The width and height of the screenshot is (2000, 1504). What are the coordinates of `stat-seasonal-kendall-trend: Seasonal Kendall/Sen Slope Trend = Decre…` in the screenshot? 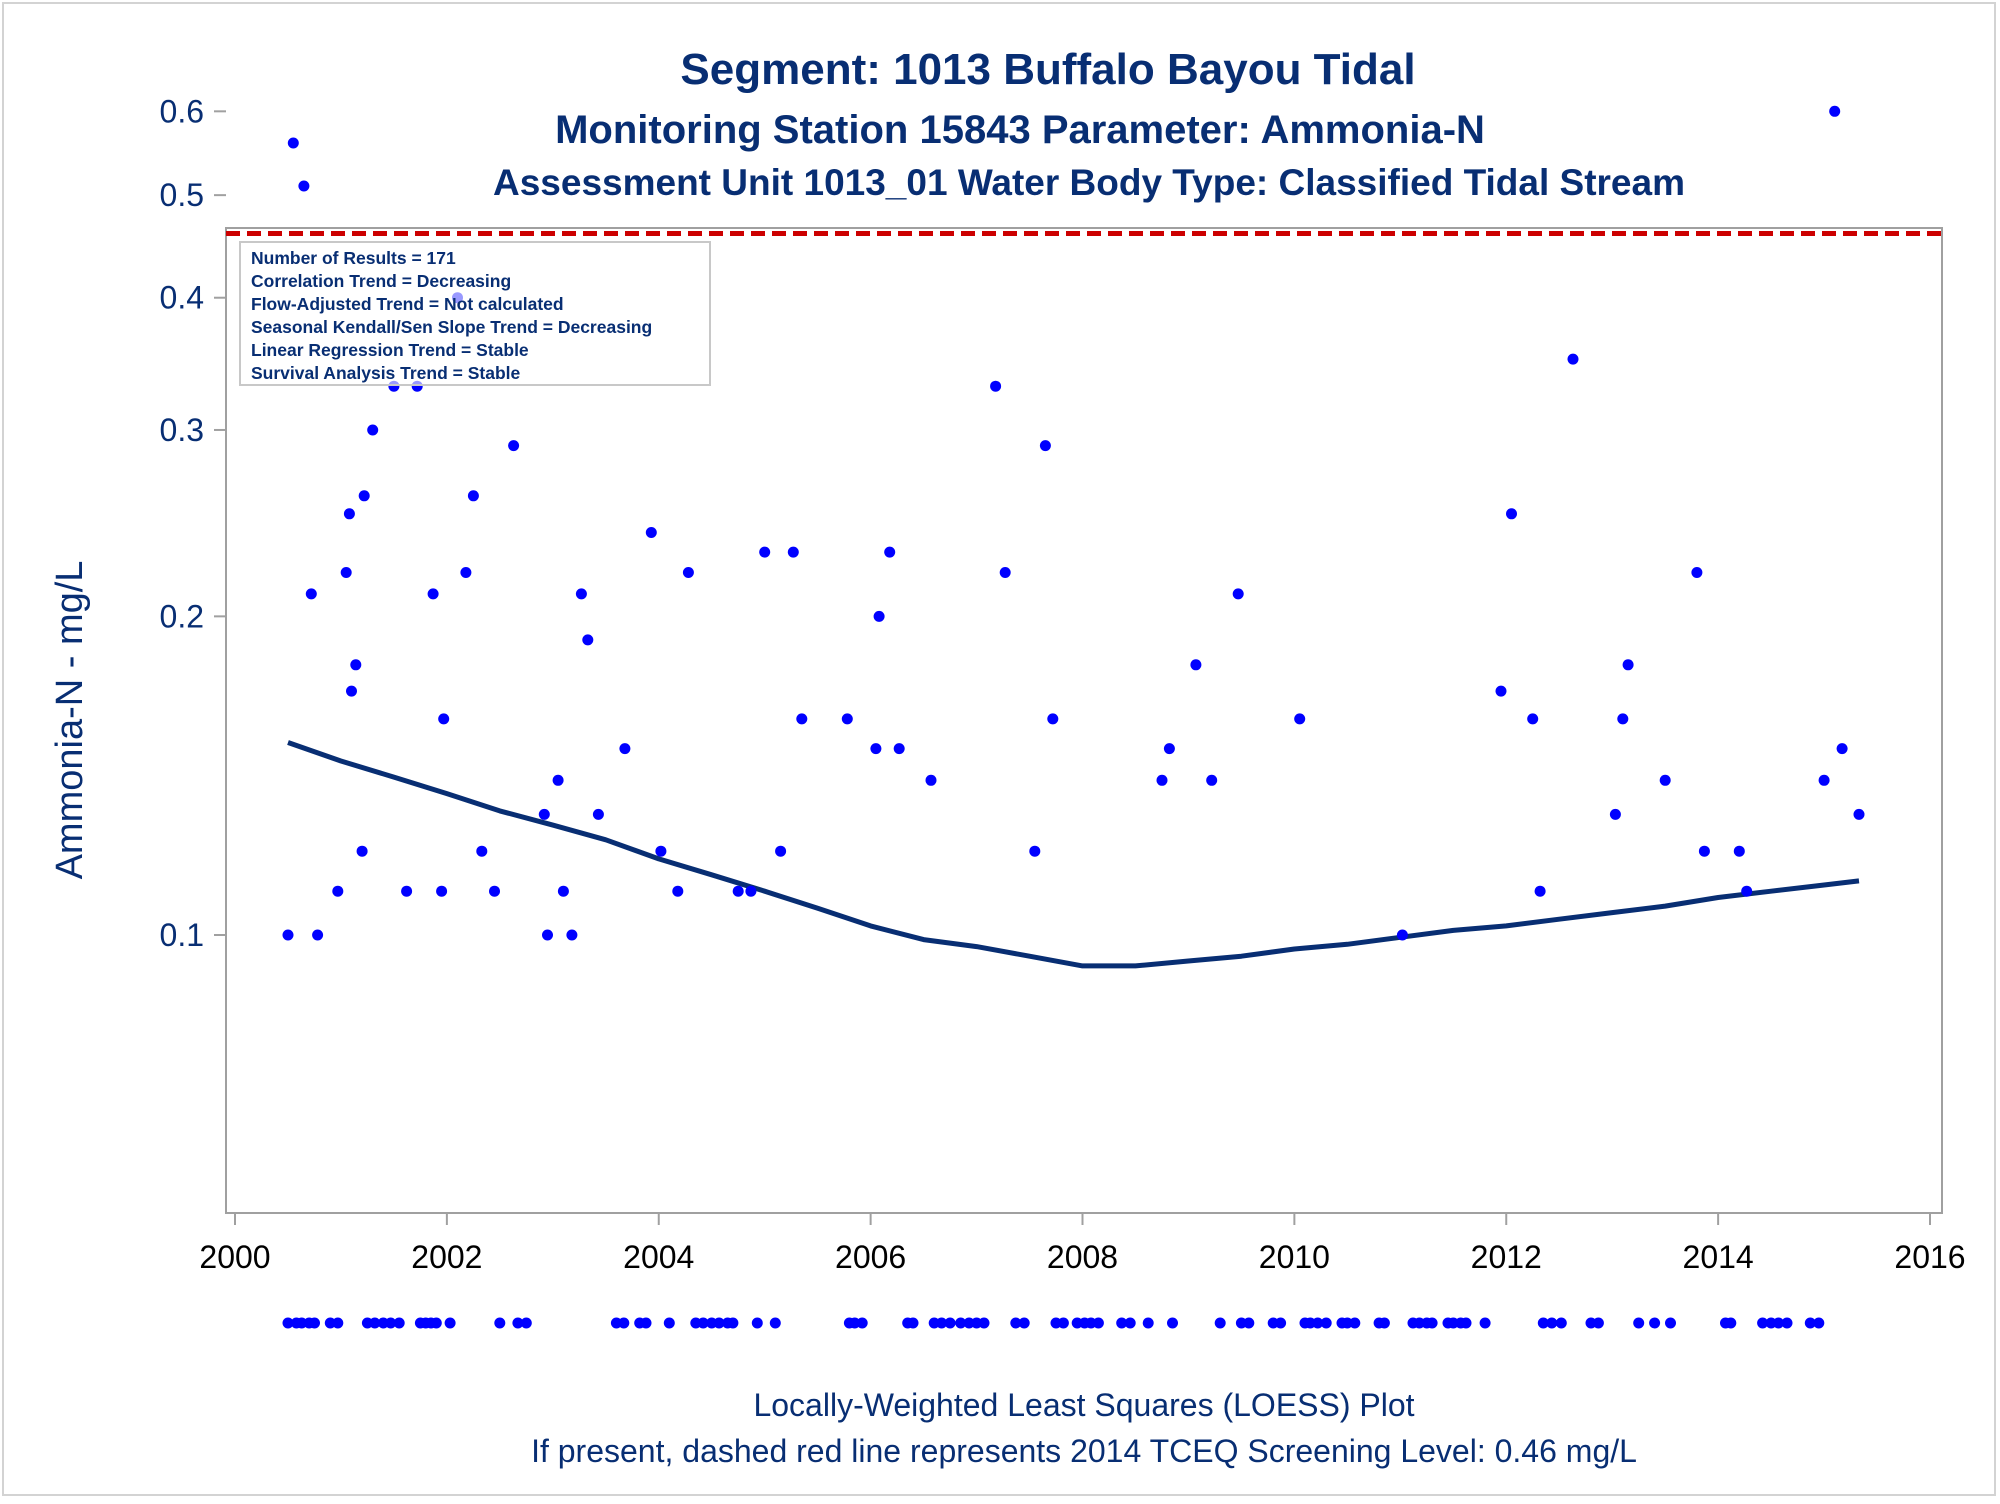 It's located at (451, 327).